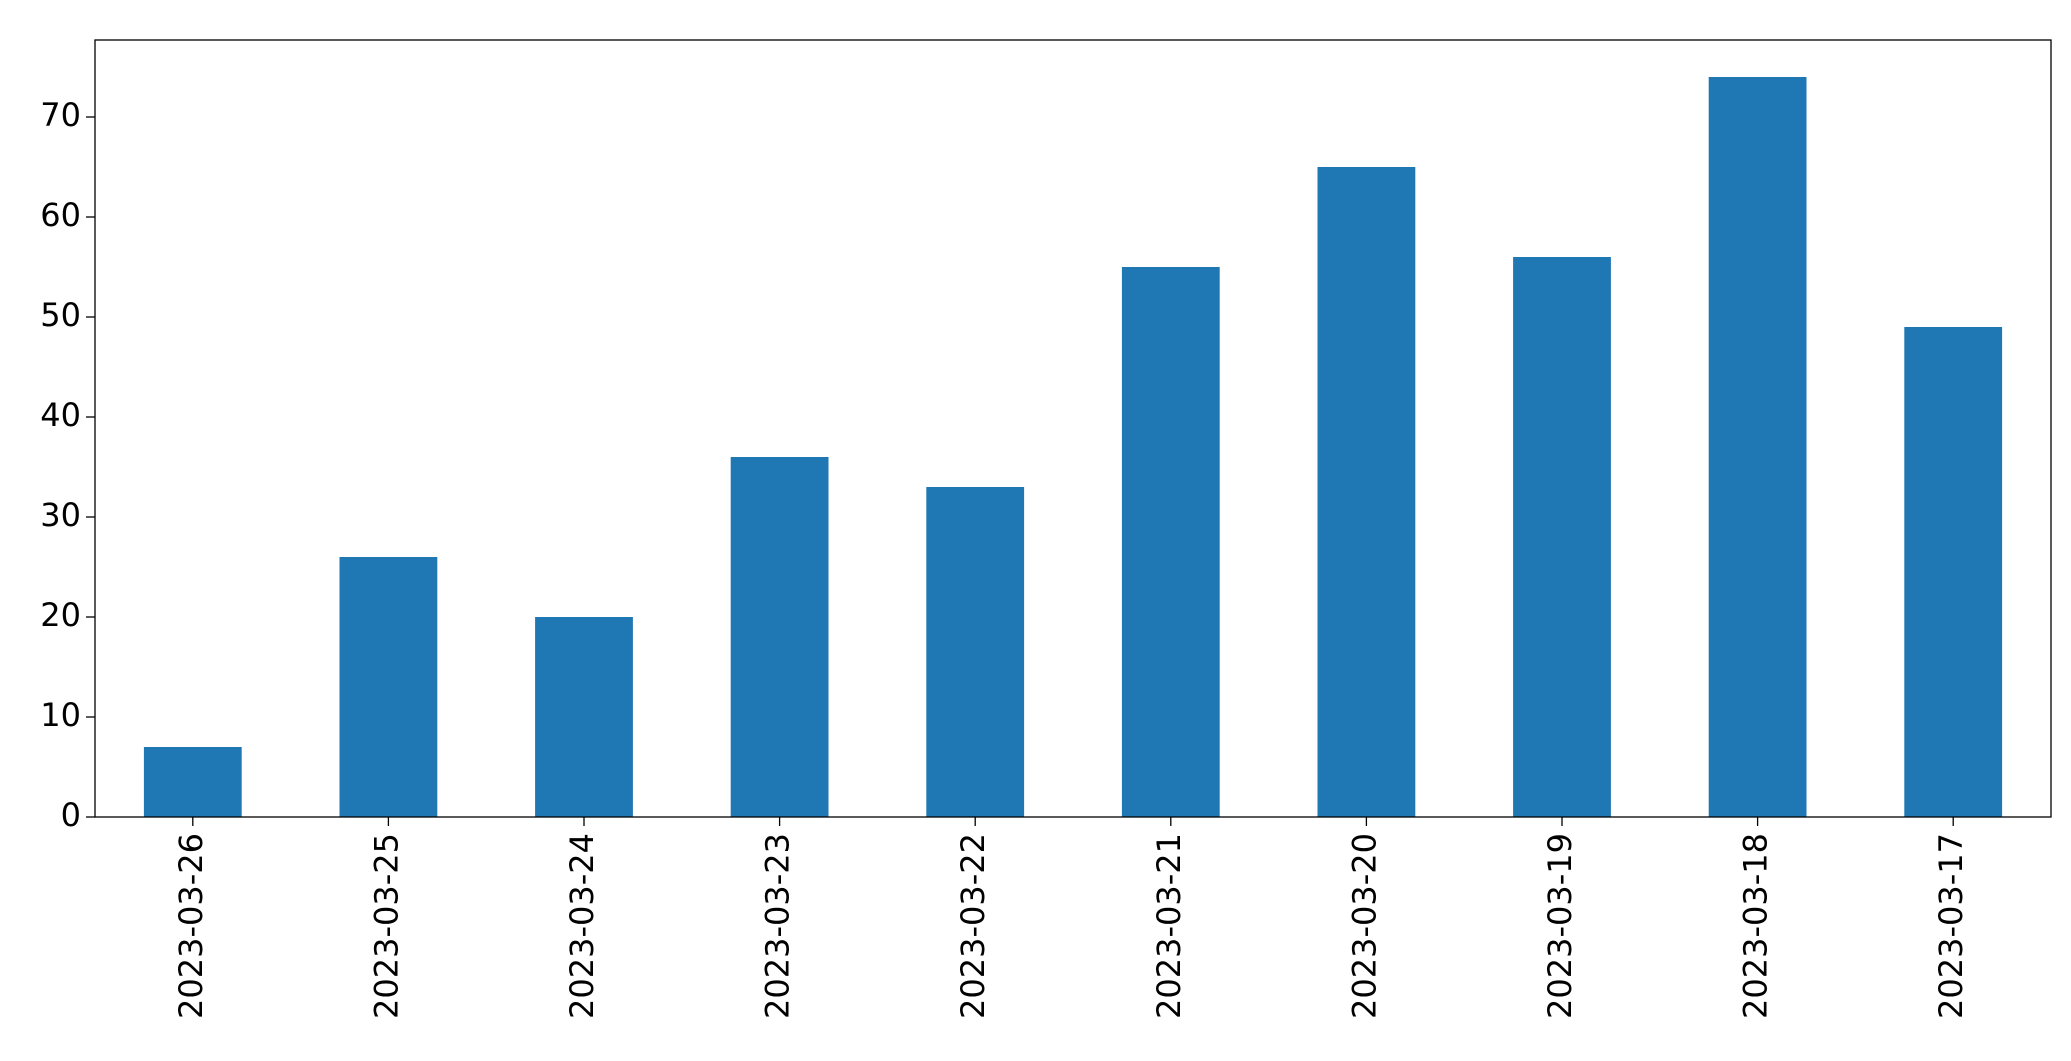 This screenshot has width=2071, height=1061. I want to click on x-tick-label: 2023-03-23, so click(778, 926).